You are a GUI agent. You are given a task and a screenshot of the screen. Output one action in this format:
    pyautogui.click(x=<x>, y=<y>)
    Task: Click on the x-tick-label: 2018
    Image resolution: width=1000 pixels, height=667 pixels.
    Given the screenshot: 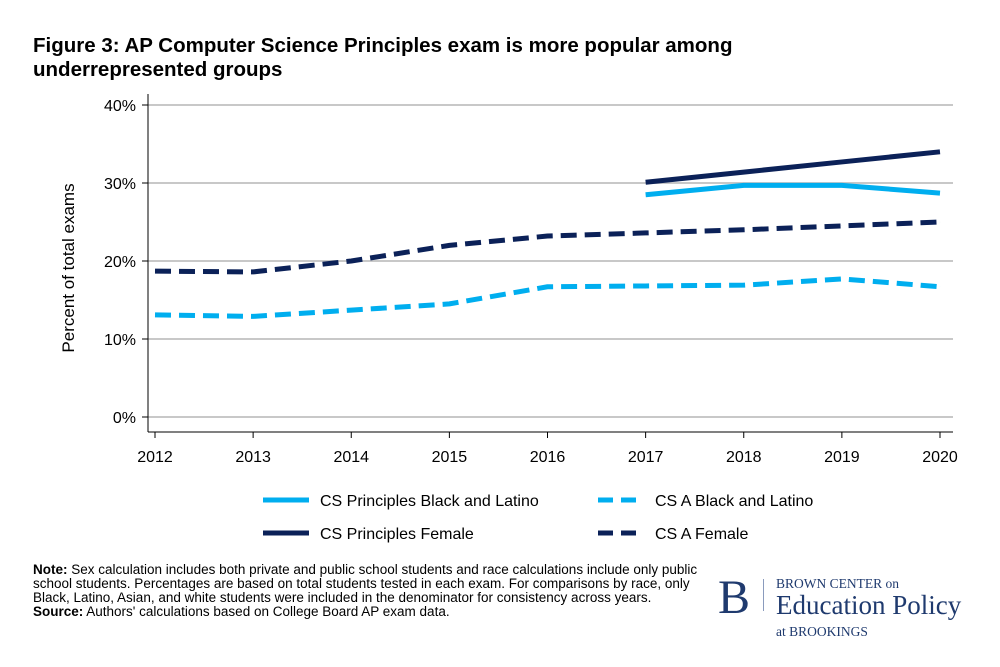 What is the action you would take?
    pyautogui.click(x=744, y=457)
    